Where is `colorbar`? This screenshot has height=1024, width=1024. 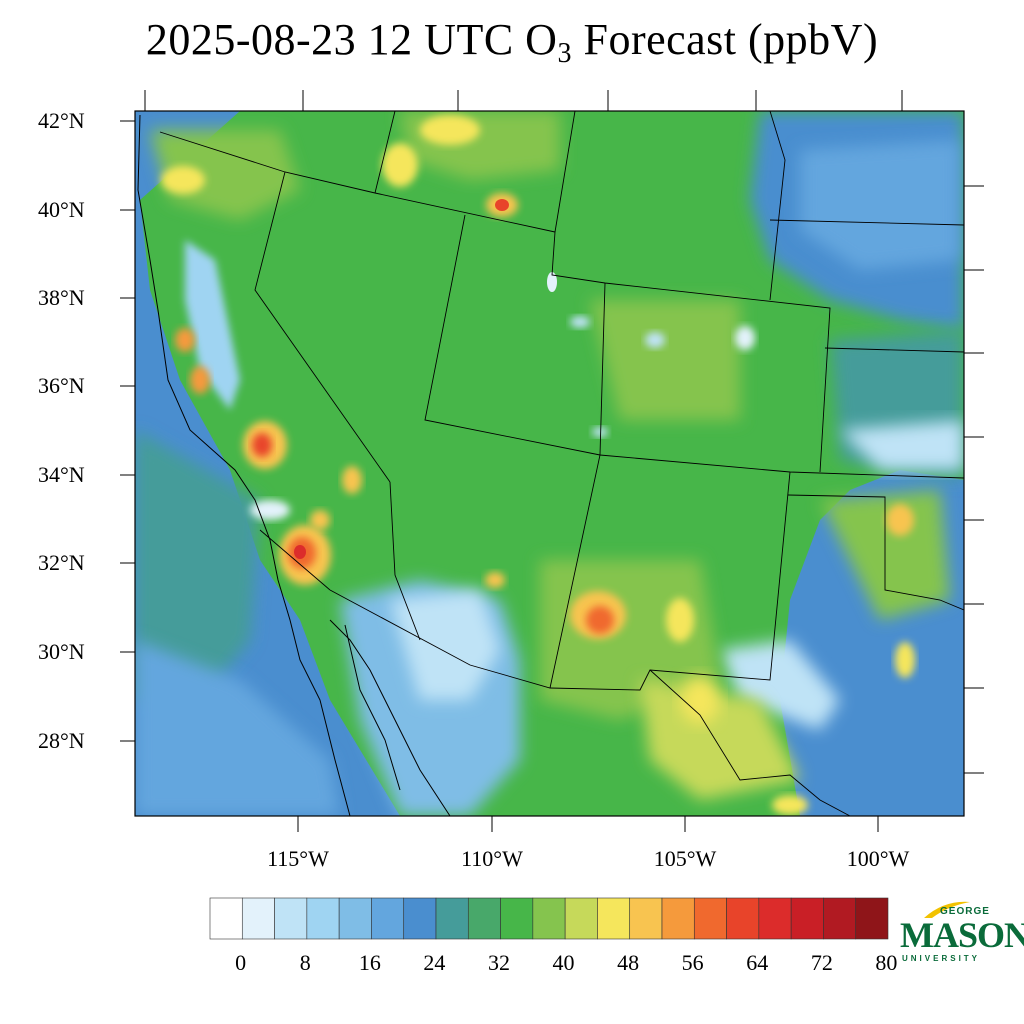 colorbar is located at coordinates (549, 918).